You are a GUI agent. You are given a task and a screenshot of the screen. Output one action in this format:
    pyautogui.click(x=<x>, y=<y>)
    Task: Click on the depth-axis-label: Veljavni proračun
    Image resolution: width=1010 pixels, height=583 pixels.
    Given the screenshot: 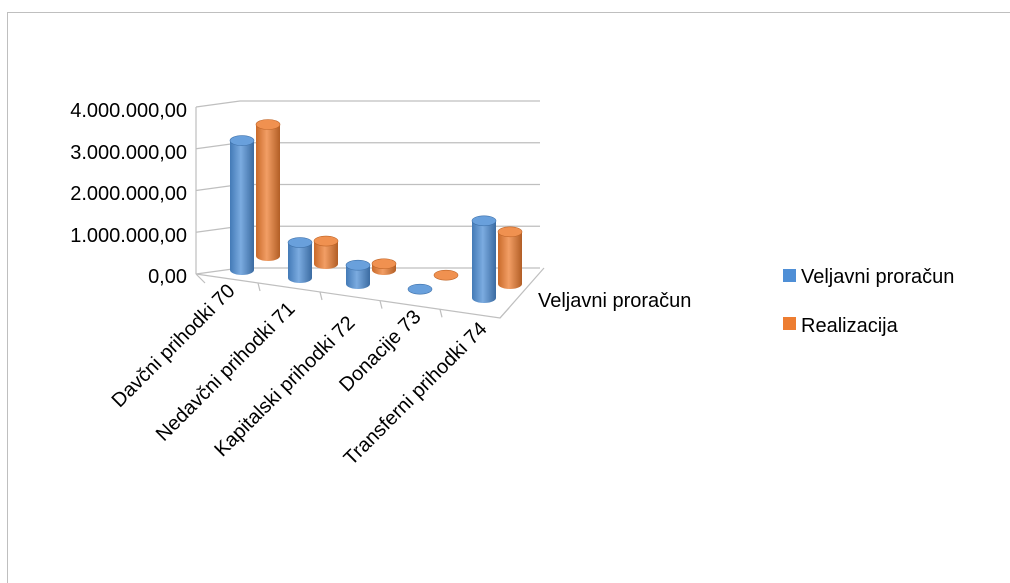 What is the action you would take?
    pyautogui.click(x=614, y=301)
    